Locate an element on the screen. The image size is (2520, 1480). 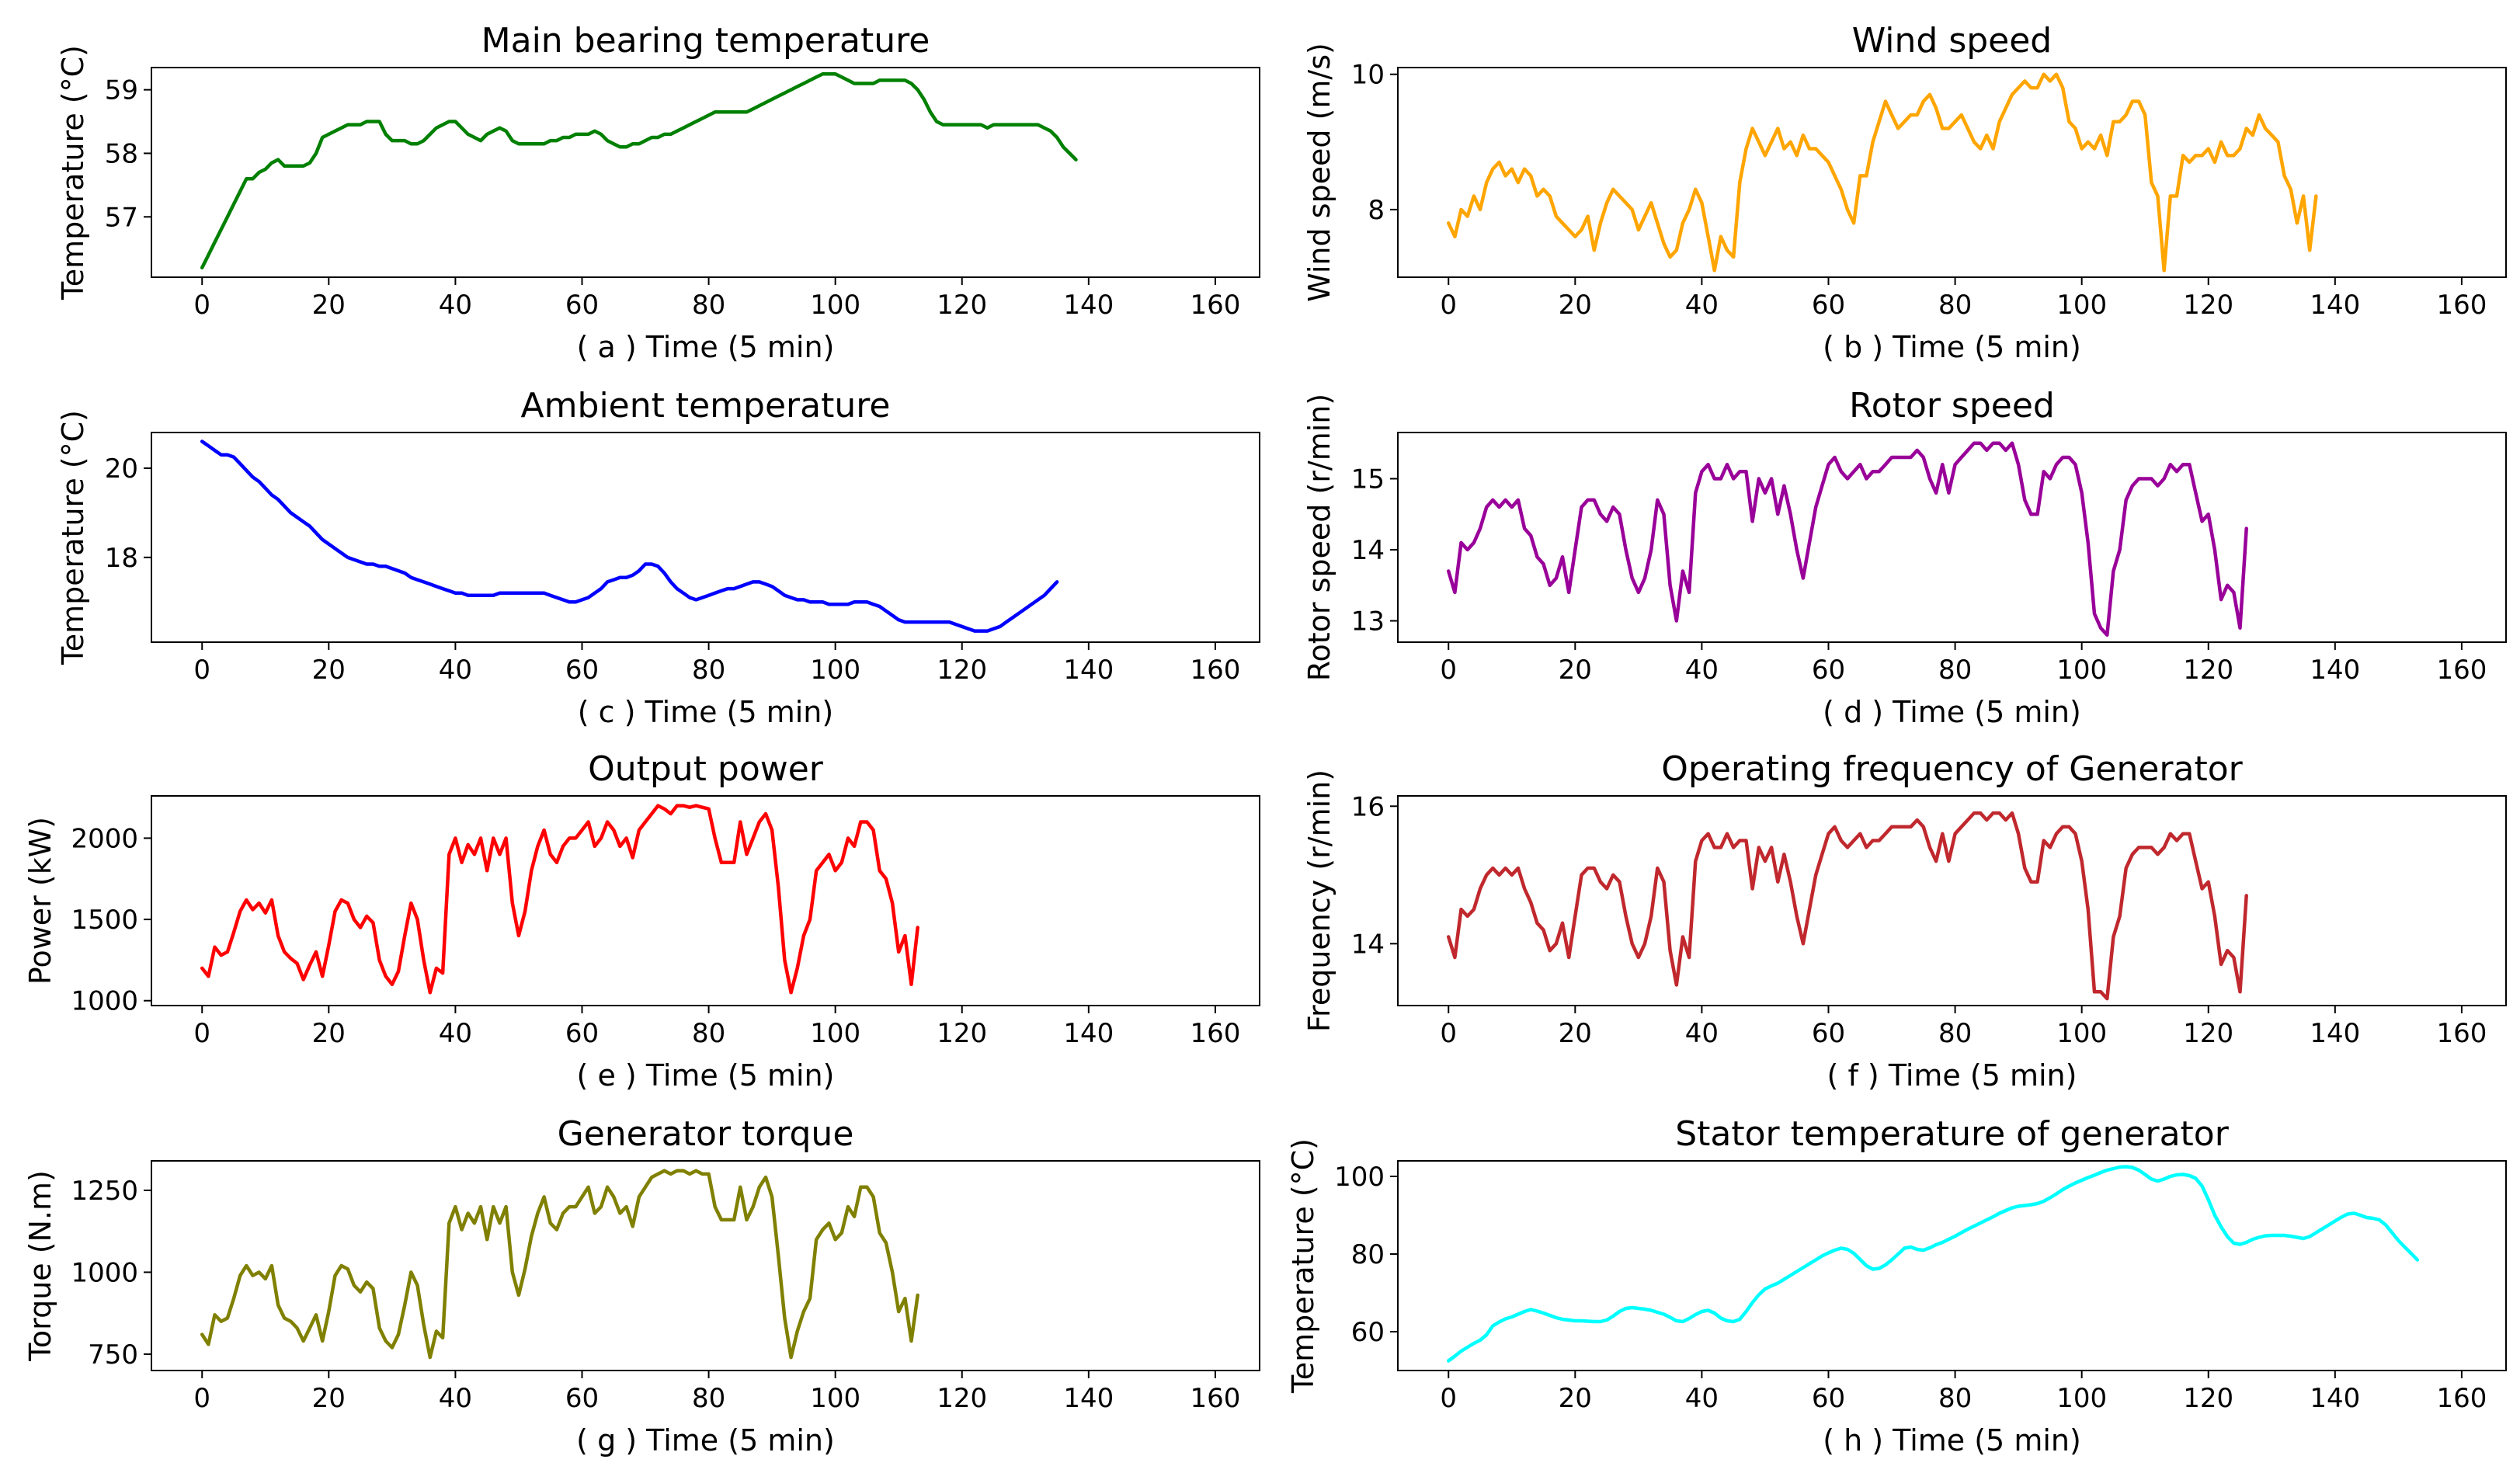
x-axis-label: ( c ) Time (5 min) is located at coordinates (705, 712).